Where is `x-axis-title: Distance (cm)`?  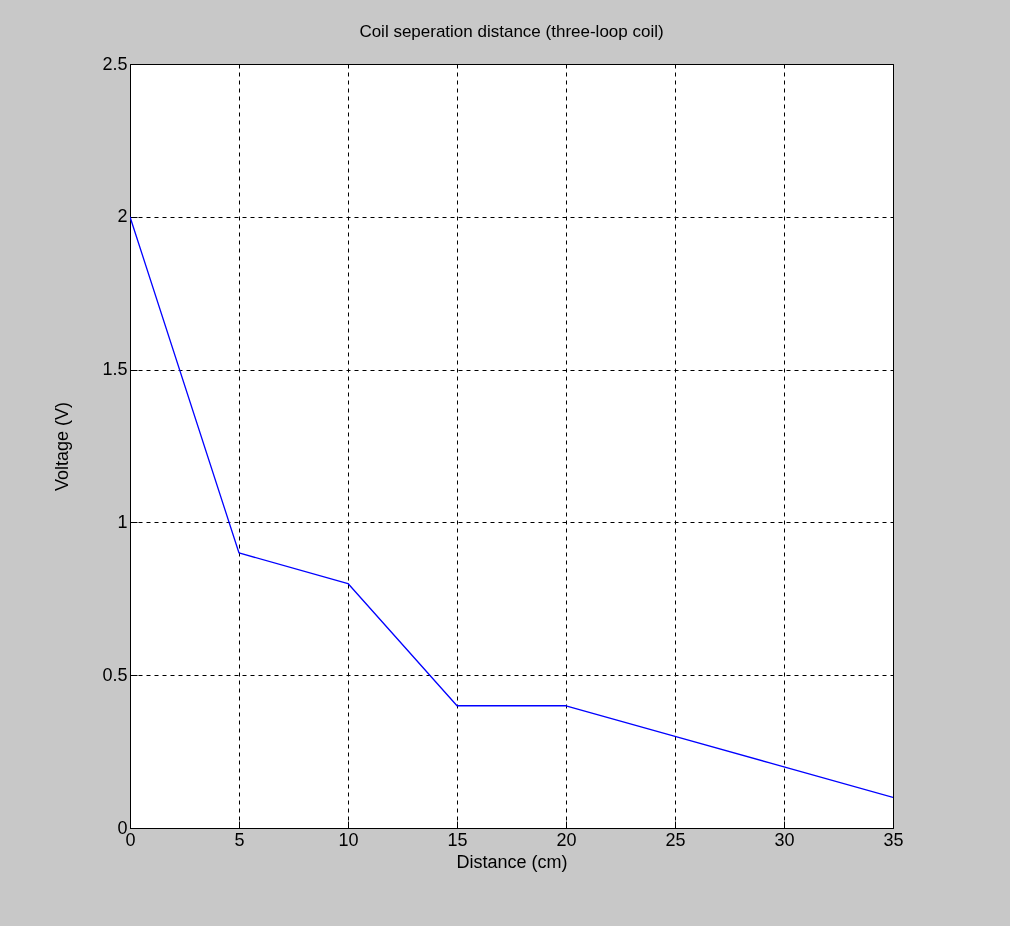 x-axis-title: Distance (cm) is located at coordinates (512, 861).